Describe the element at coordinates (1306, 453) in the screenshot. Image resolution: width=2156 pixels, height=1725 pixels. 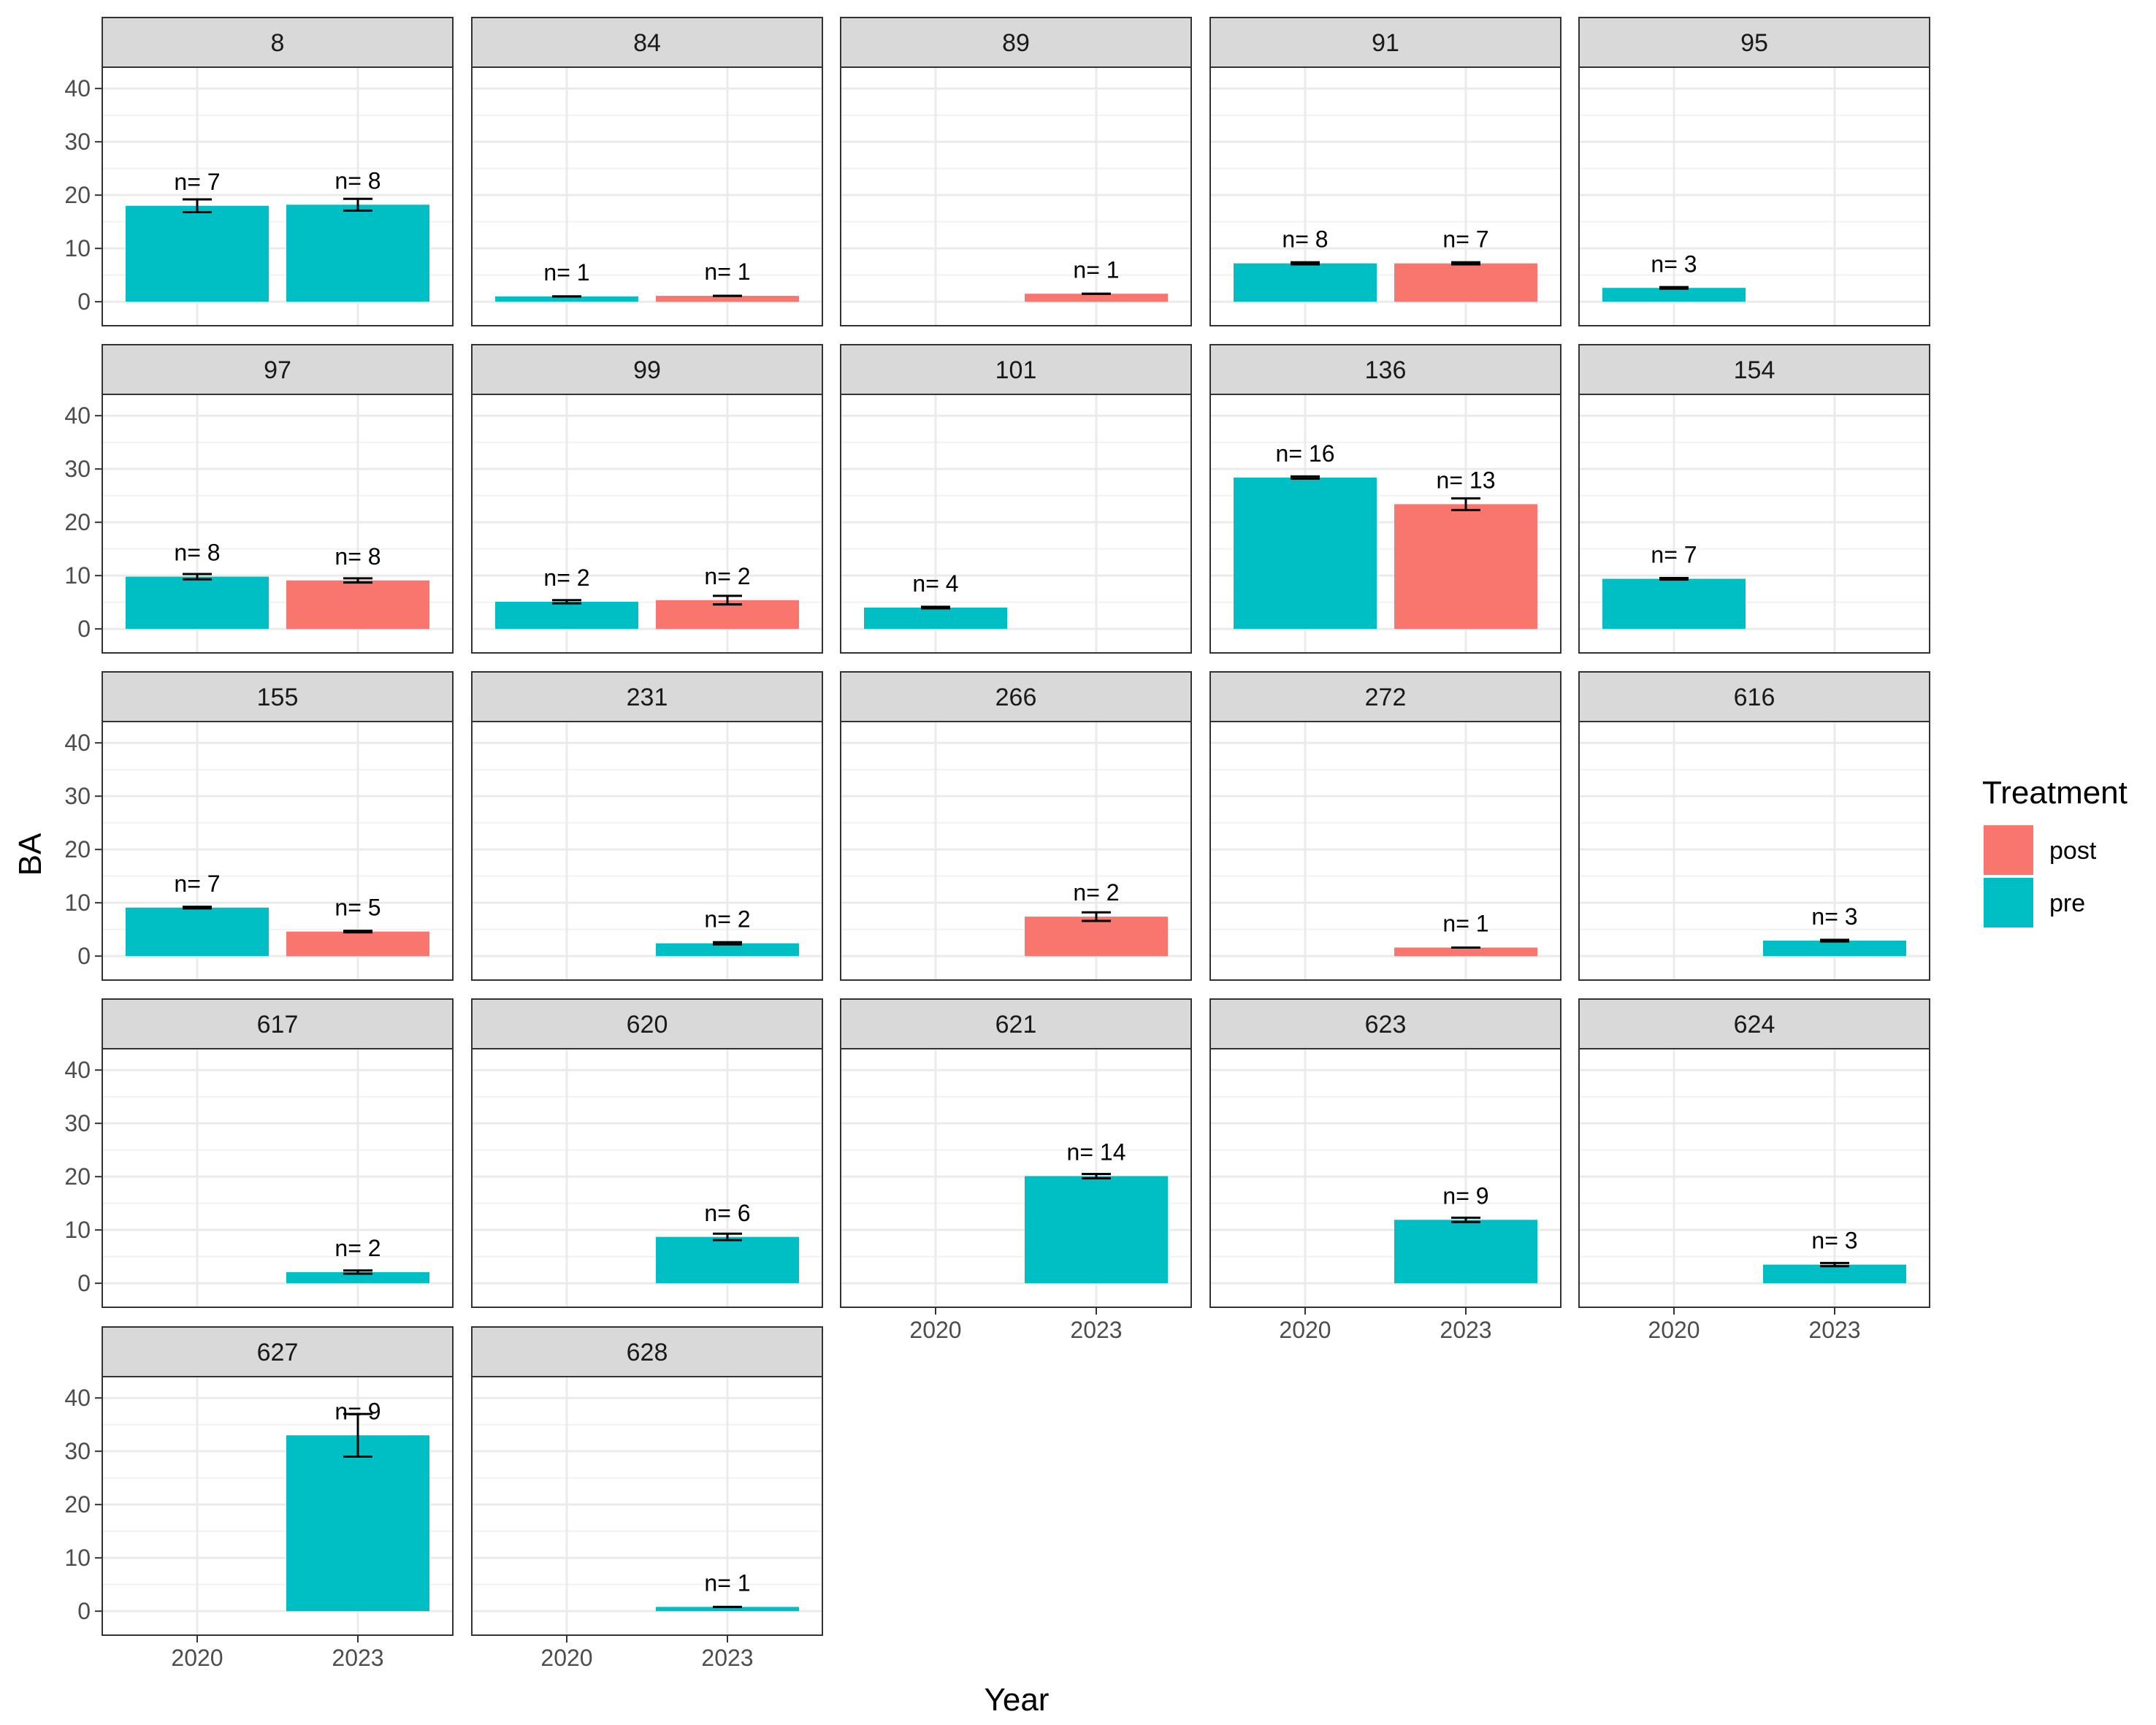
I see `count-label: n= 16` at that location.